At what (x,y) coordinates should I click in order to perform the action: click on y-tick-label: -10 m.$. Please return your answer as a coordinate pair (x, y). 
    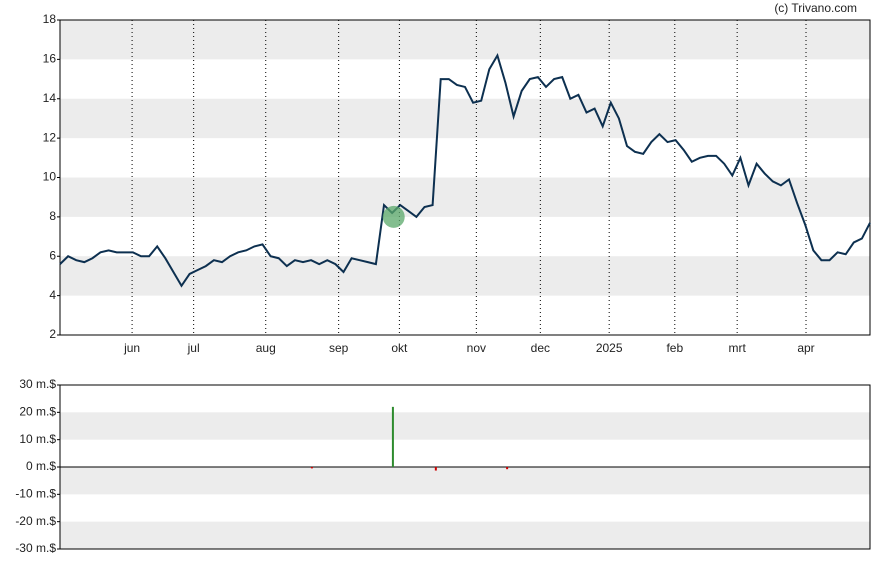
    Looking at the image, I should click on (35, 494).